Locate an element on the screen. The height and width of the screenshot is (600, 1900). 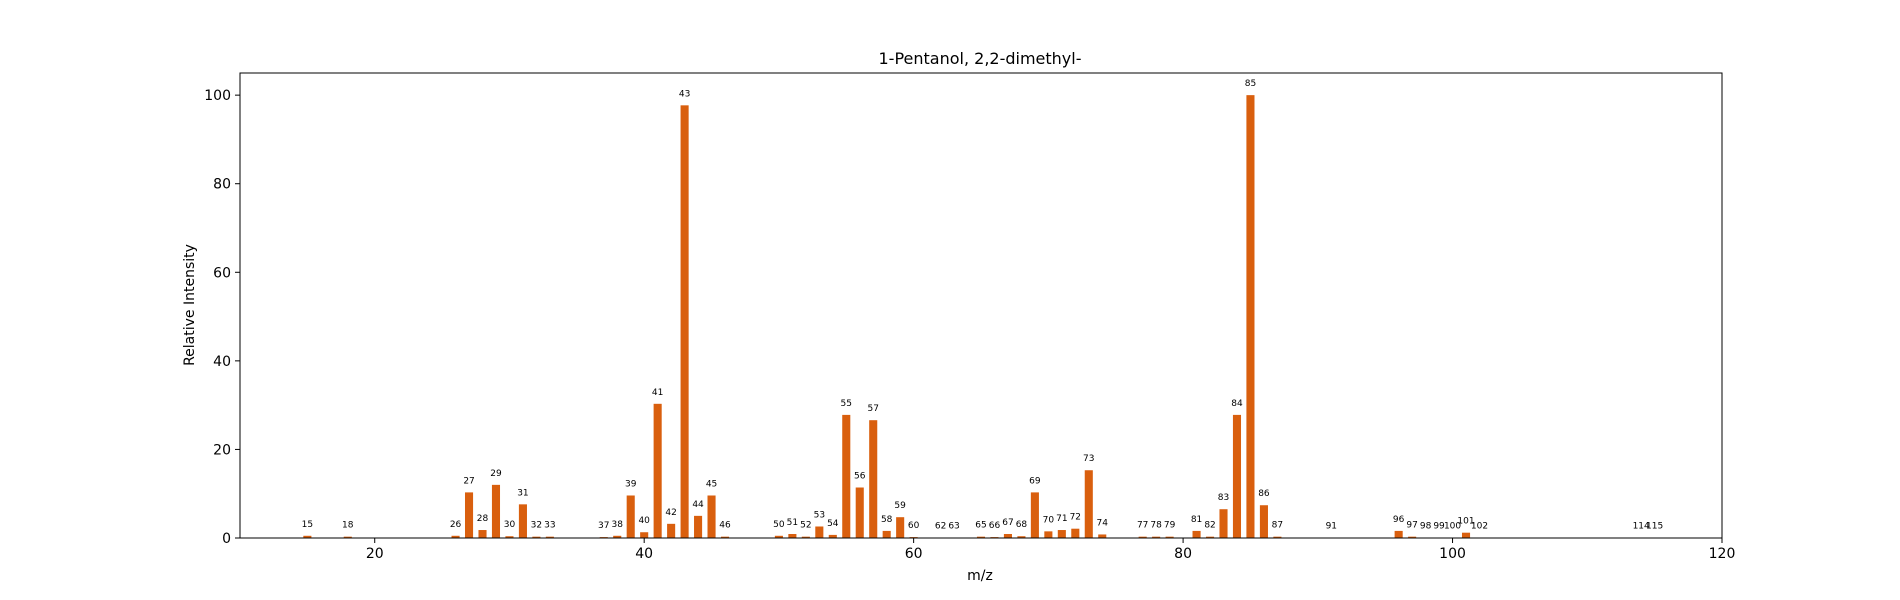
bar-label-mz-33: 33 is located at coordinates (549, 526).